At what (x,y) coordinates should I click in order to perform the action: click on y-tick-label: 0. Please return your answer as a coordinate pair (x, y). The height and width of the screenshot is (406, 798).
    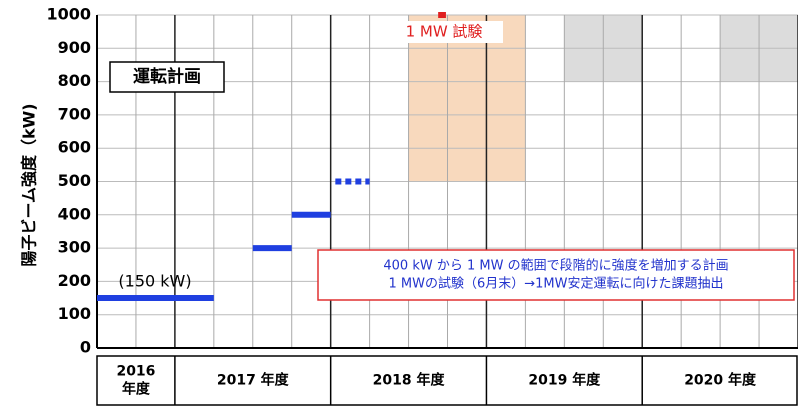
    Looking at the image, I should click on (85, 347).